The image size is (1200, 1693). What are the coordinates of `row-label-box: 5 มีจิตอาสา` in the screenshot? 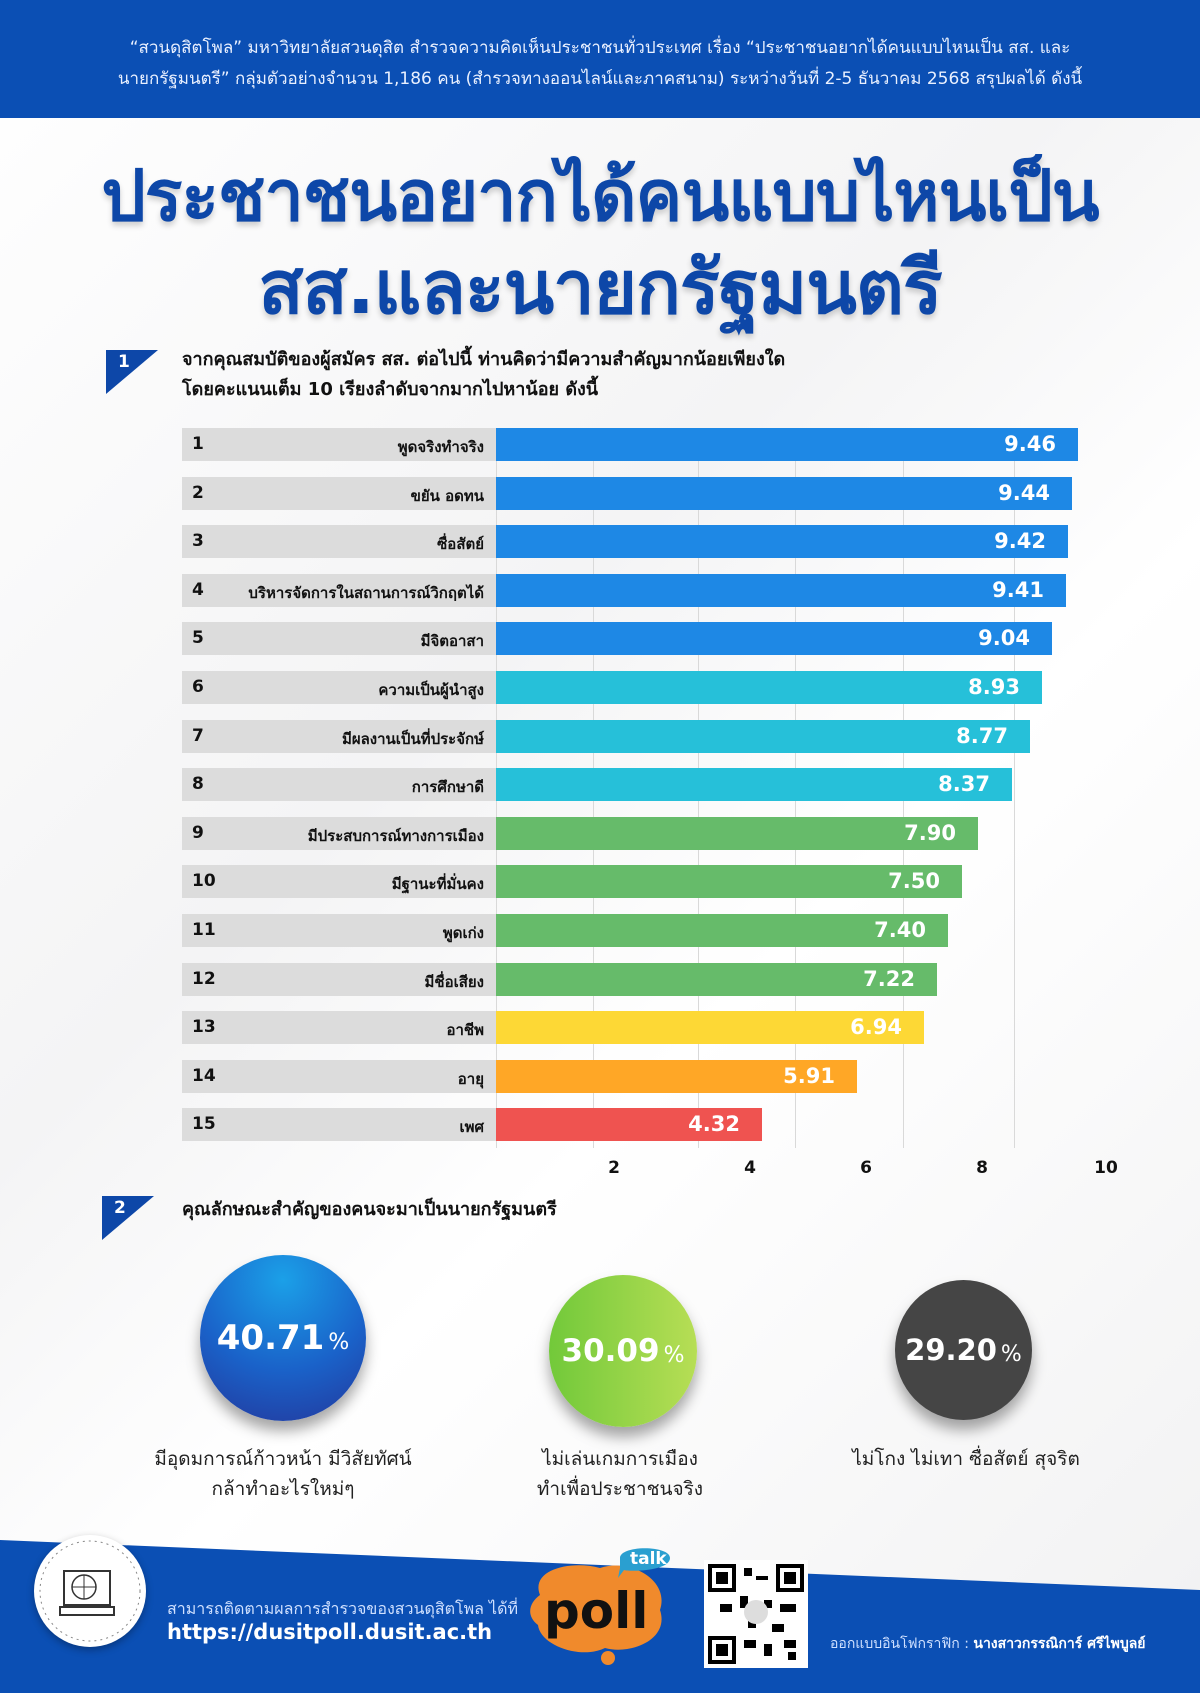 It's located at (339, 639).